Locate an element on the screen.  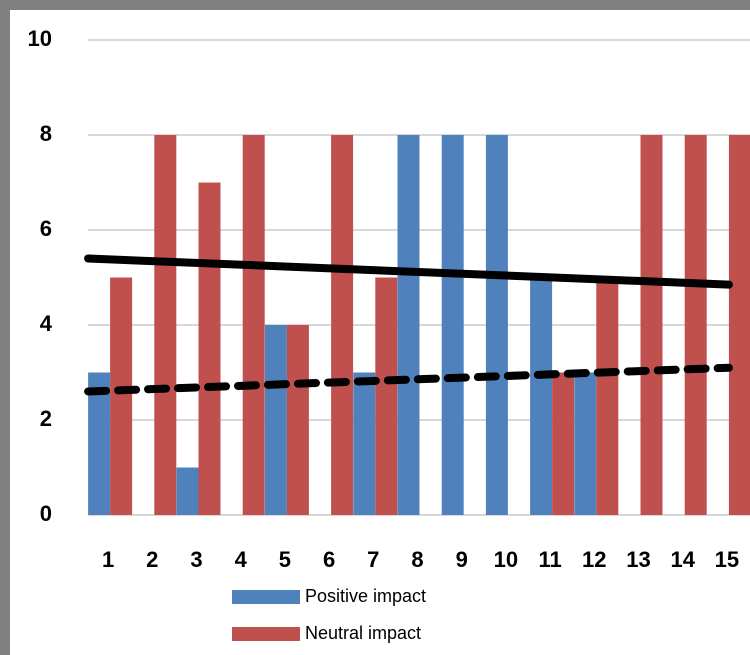
x-tick-label: 6 is located at coordinates (329, 559).